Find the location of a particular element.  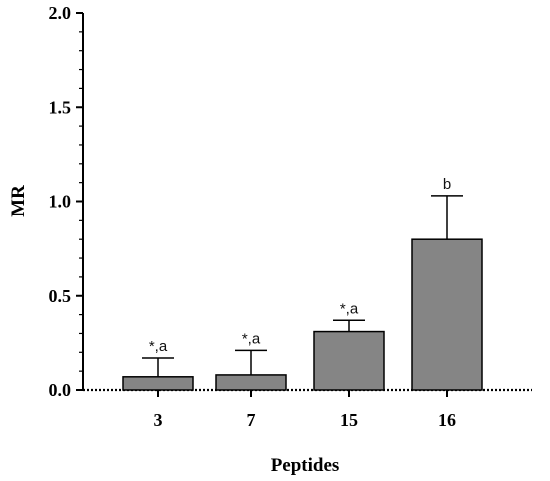

significance-label-3: *,a is located at coordinates (158, 346).